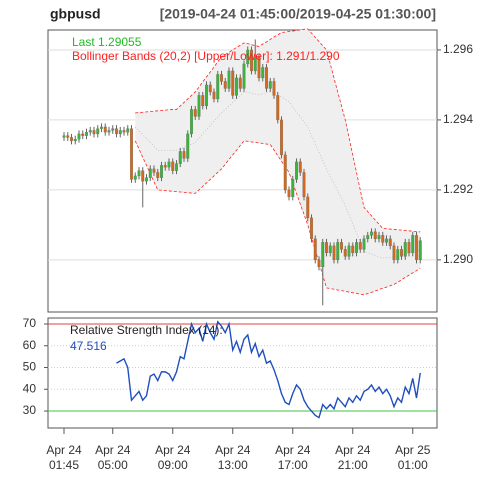 The width and height of the screenshot is (480, 480). I want to click on x-tick-label: 09:00, so click(173, 465).